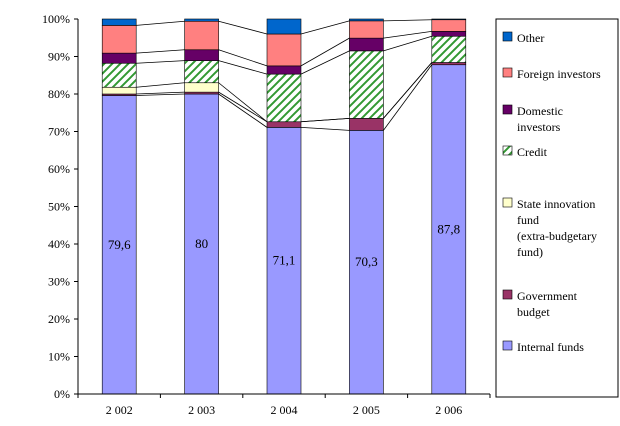 The image size is (620, 426). I want to click on series-connector-lines, so click(284, 75).